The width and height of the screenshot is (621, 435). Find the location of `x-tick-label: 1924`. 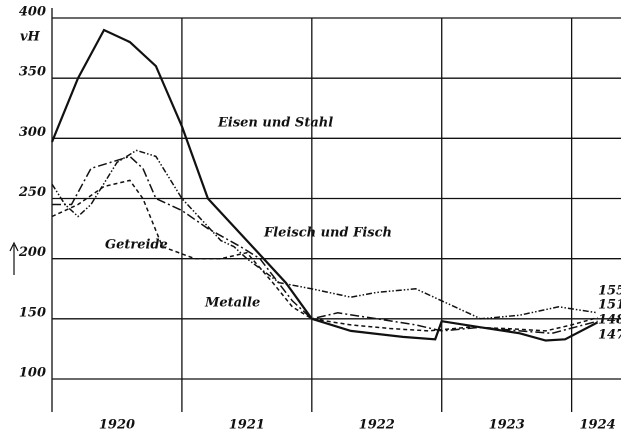

x-tick-label: 1924 is located at coordinates (598, 425).